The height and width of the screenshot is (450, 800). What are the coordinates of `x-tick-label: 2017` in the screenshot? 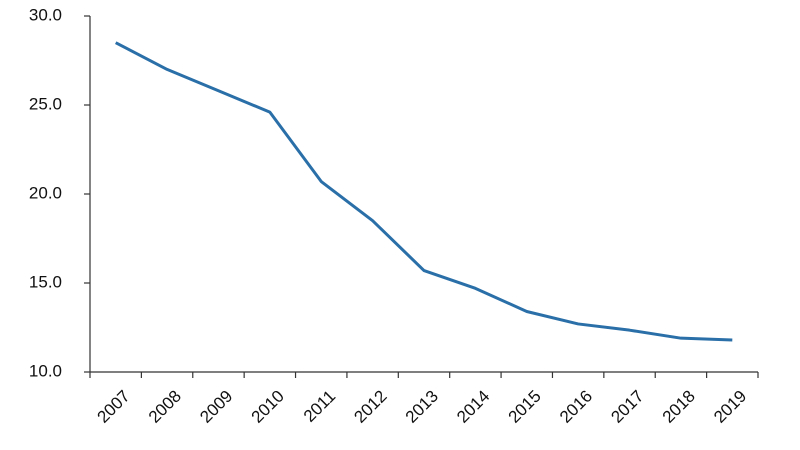 It's located at (627, 407).